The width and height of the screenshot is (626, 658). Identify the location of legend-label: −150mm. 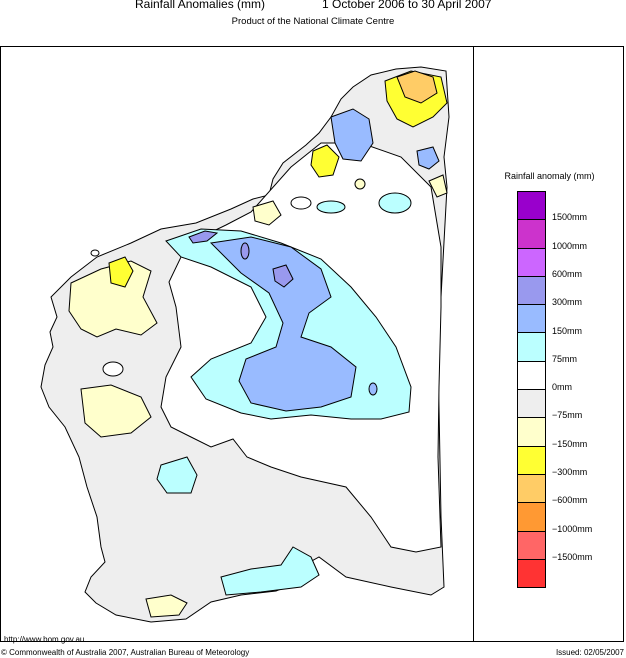
(570, 443).